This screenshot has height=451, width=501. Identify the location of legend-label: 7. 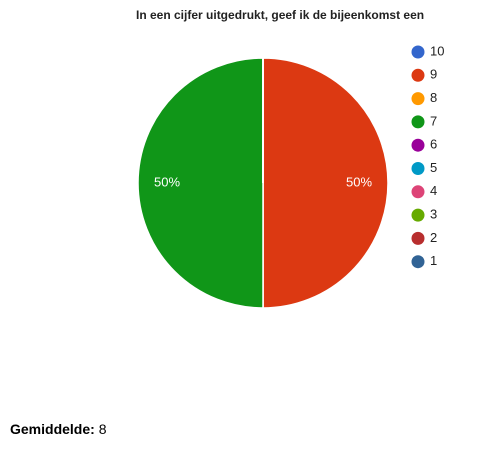
(433, 120).